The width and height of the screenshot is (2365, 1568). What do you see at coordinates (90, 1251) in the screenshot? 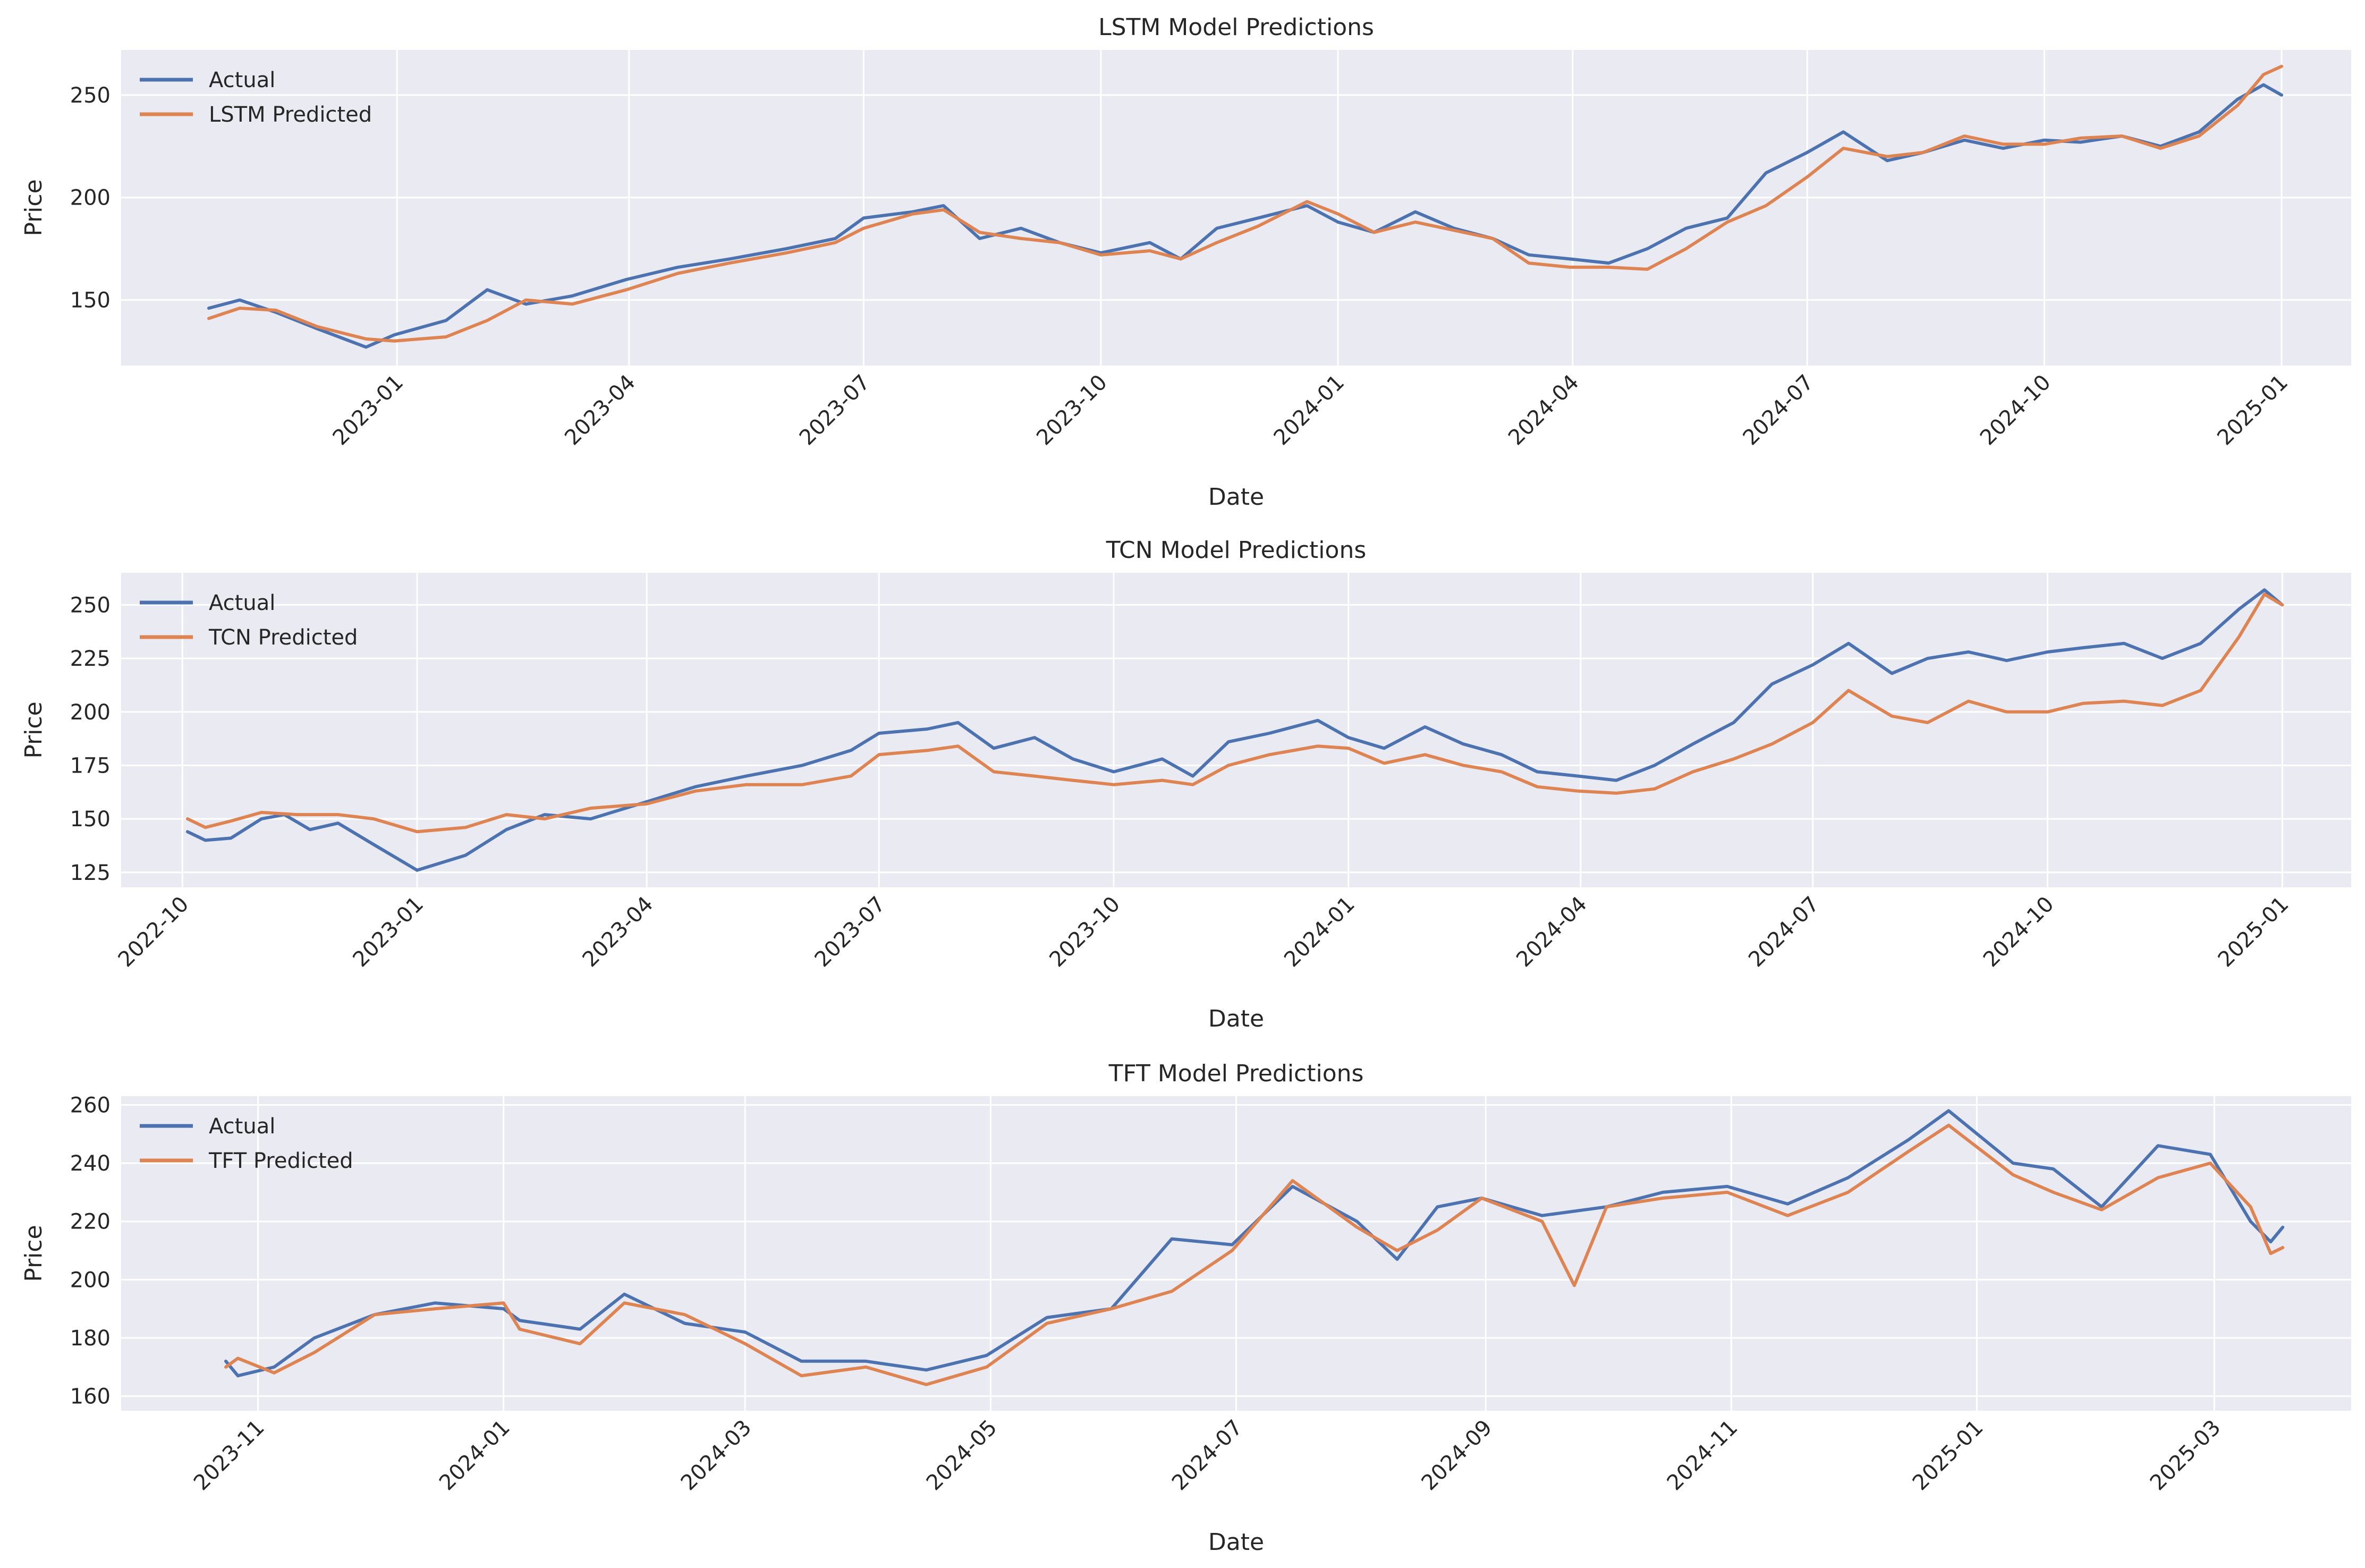
I see `y-tick-labels: 160 180 200 220 240 260` at bounding box center [90, 1251].